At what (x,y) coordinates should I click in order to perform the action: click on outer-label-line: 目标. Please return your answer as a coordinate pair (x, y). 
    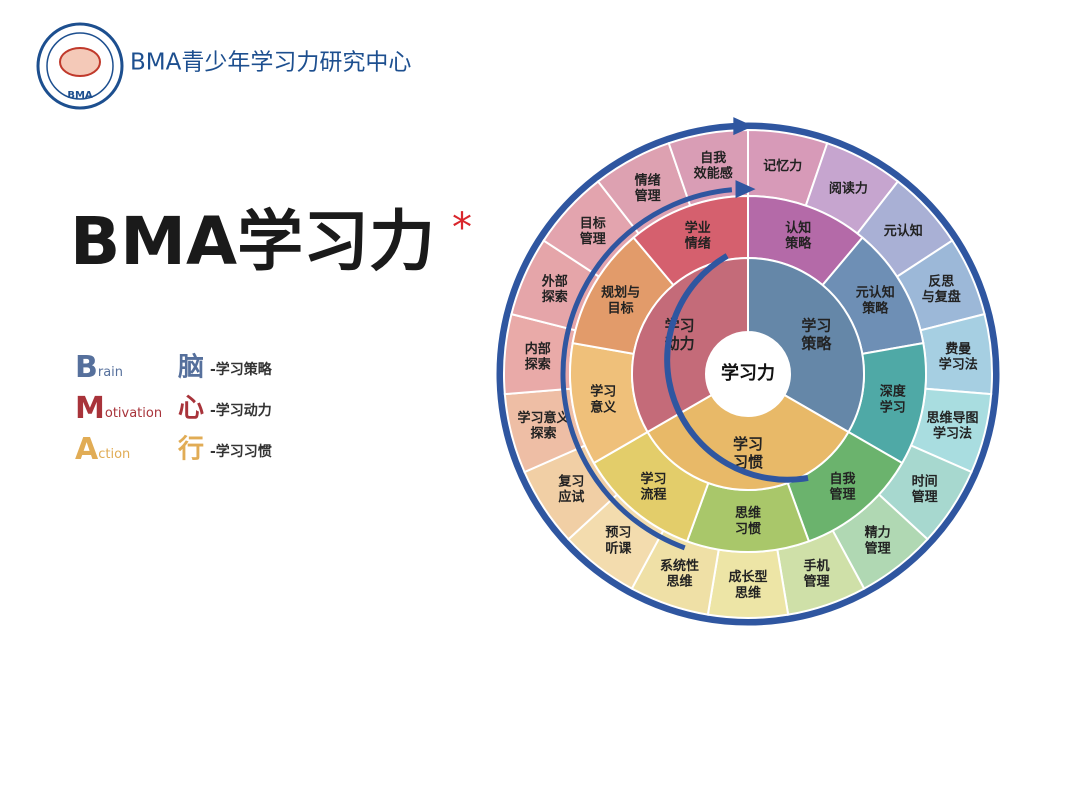
    Looking at the image, I should click on (593, 223).